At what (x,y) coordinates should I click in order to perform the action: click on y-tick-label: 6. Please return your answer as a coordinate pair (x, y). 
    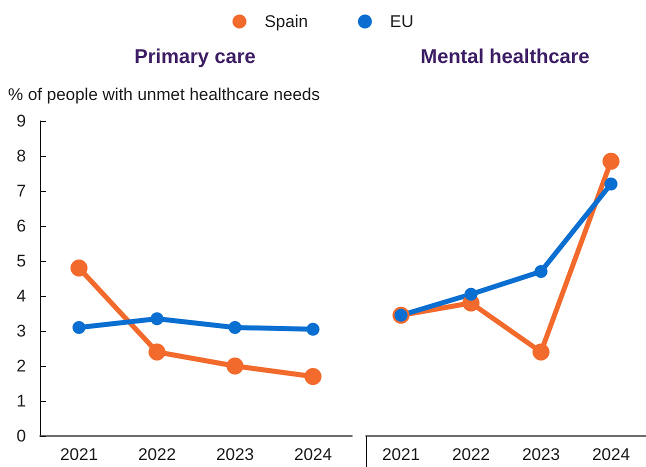
    Looking at the image, I should click on (21, 226).